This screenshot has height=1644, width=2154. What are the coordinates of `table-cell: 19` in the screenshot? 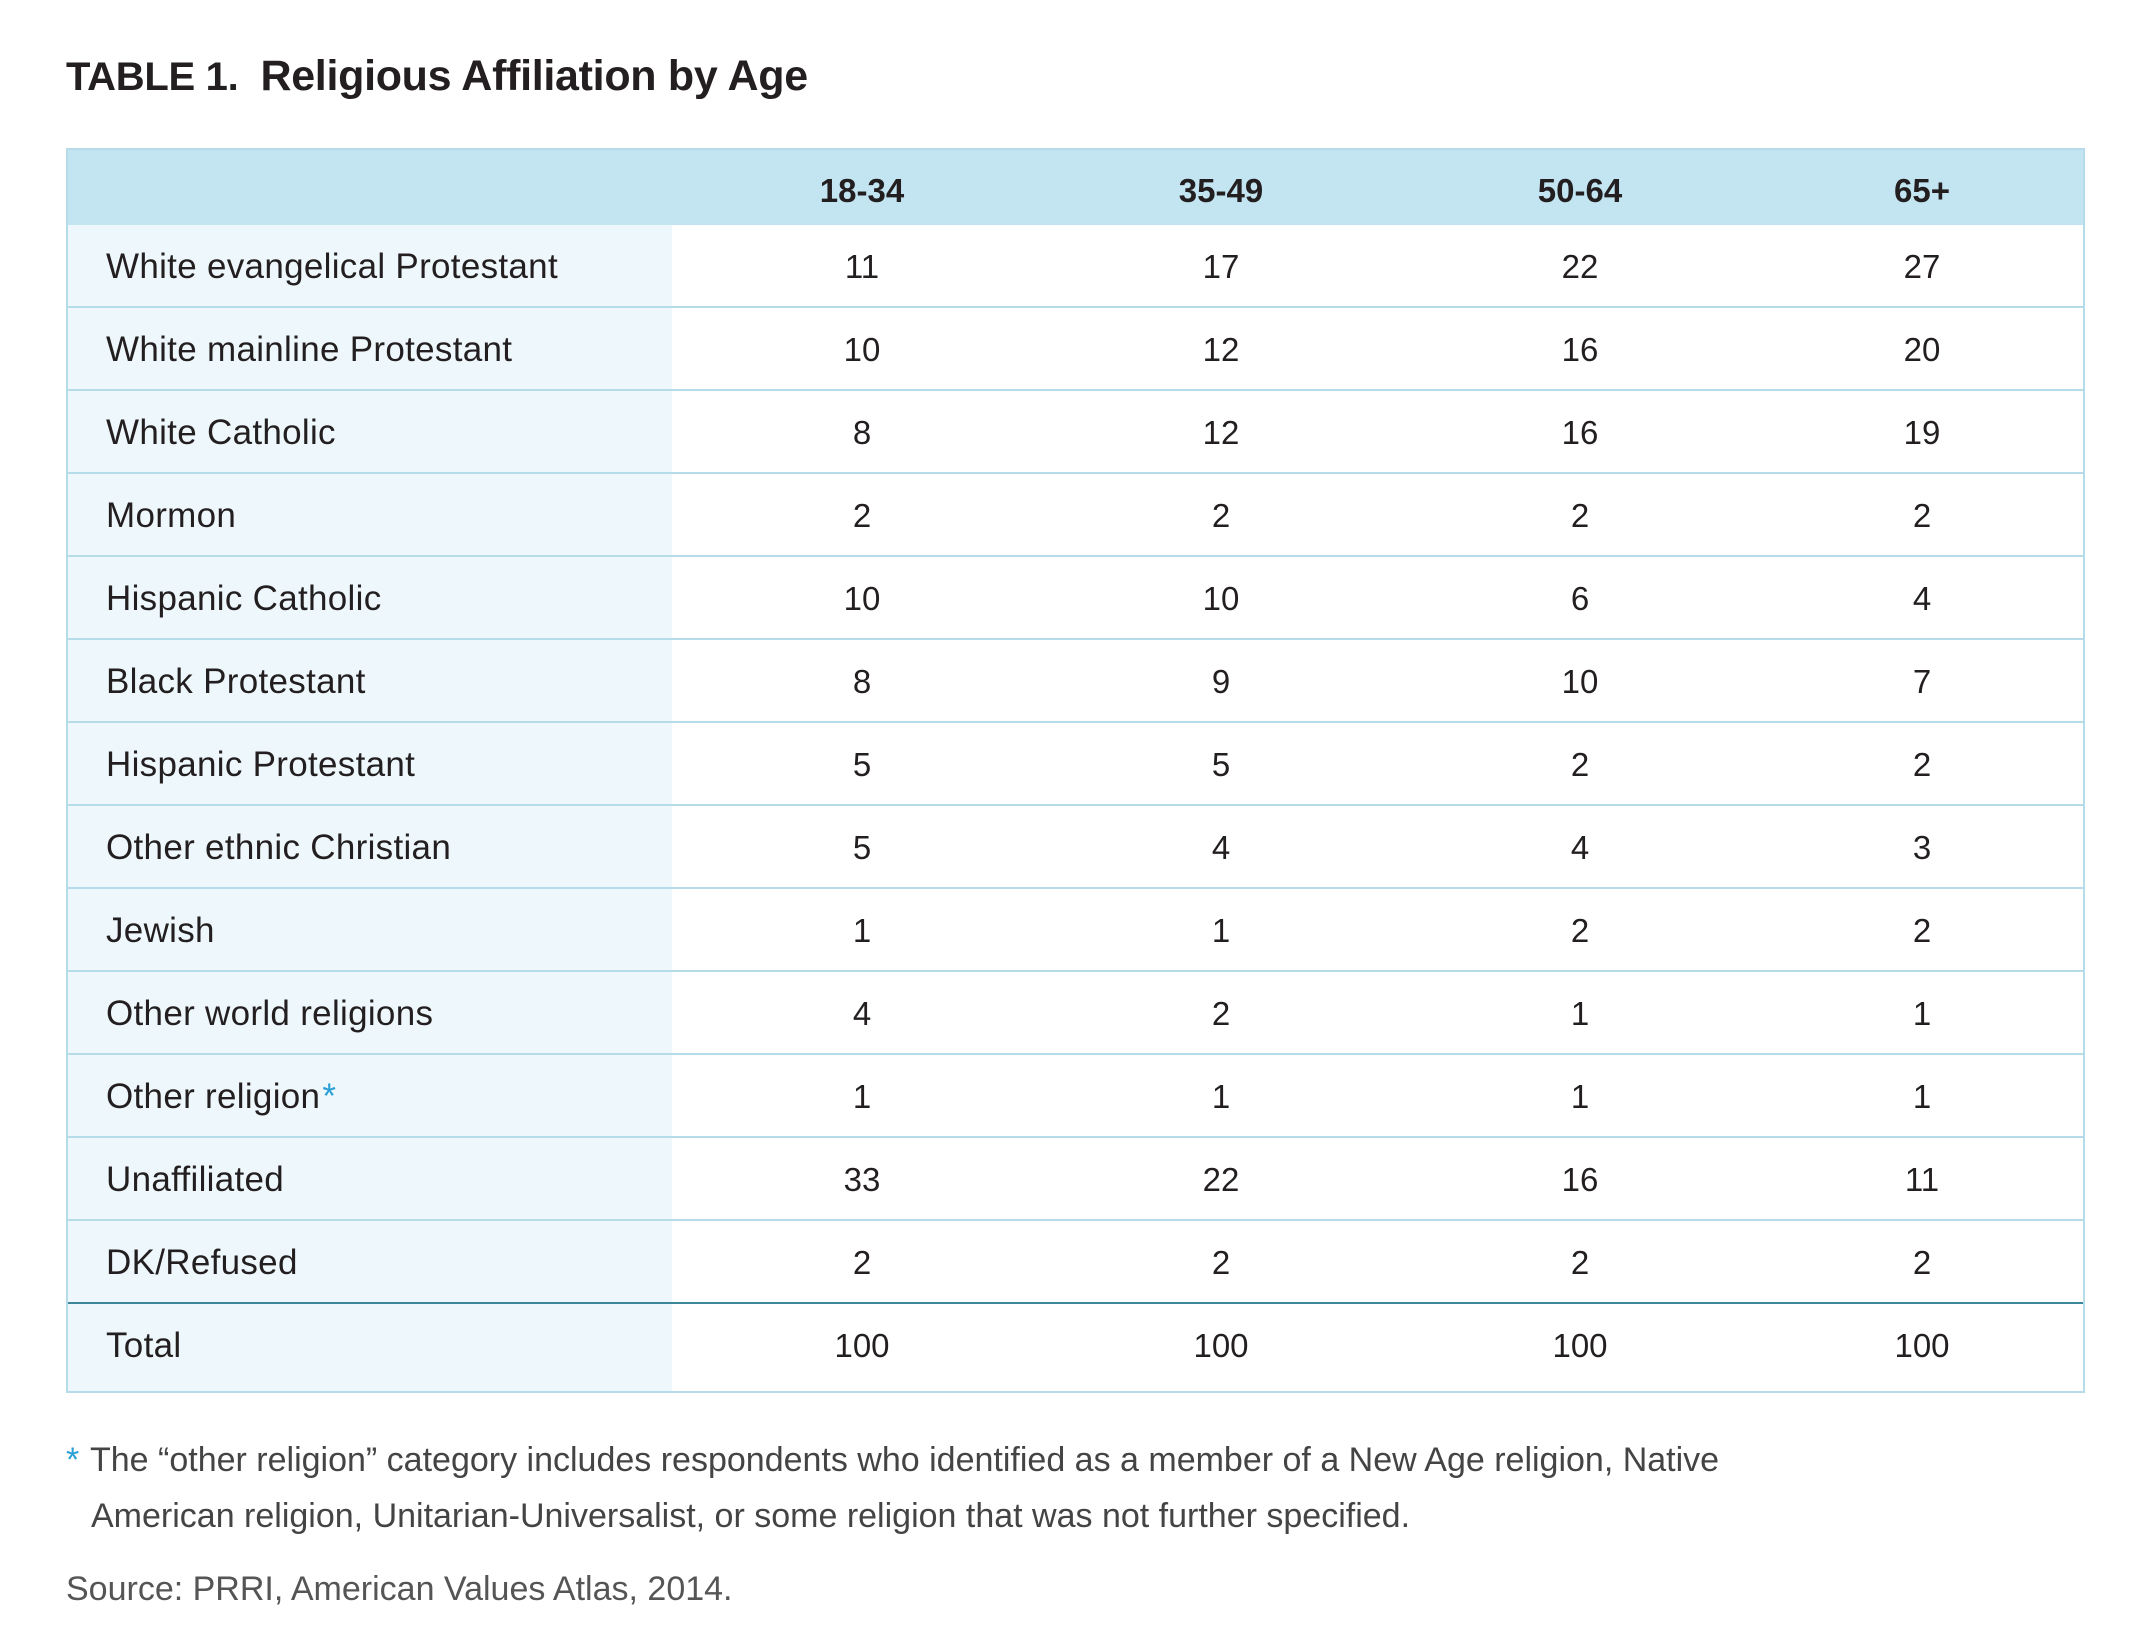 It's located at (1922, 432).